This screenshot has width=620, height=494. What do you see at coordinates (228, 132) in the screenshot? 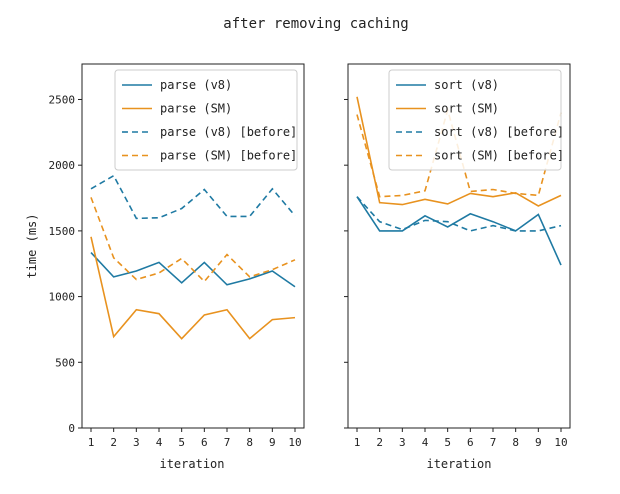
I see `legend-label: parse (v8) [before]` at bounding box center [228, 132].